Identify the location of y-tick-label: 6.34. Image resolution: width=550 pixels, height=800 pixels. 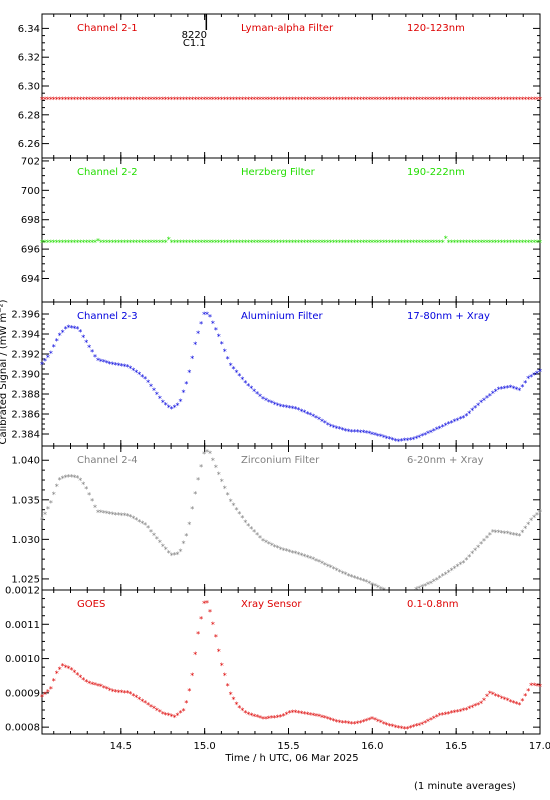
(29, 29).